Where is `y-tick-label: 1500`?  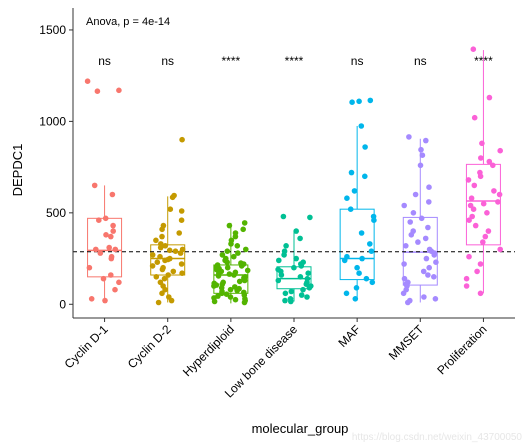 y-tick-label: 1500 is located at coordinates (52, 30).